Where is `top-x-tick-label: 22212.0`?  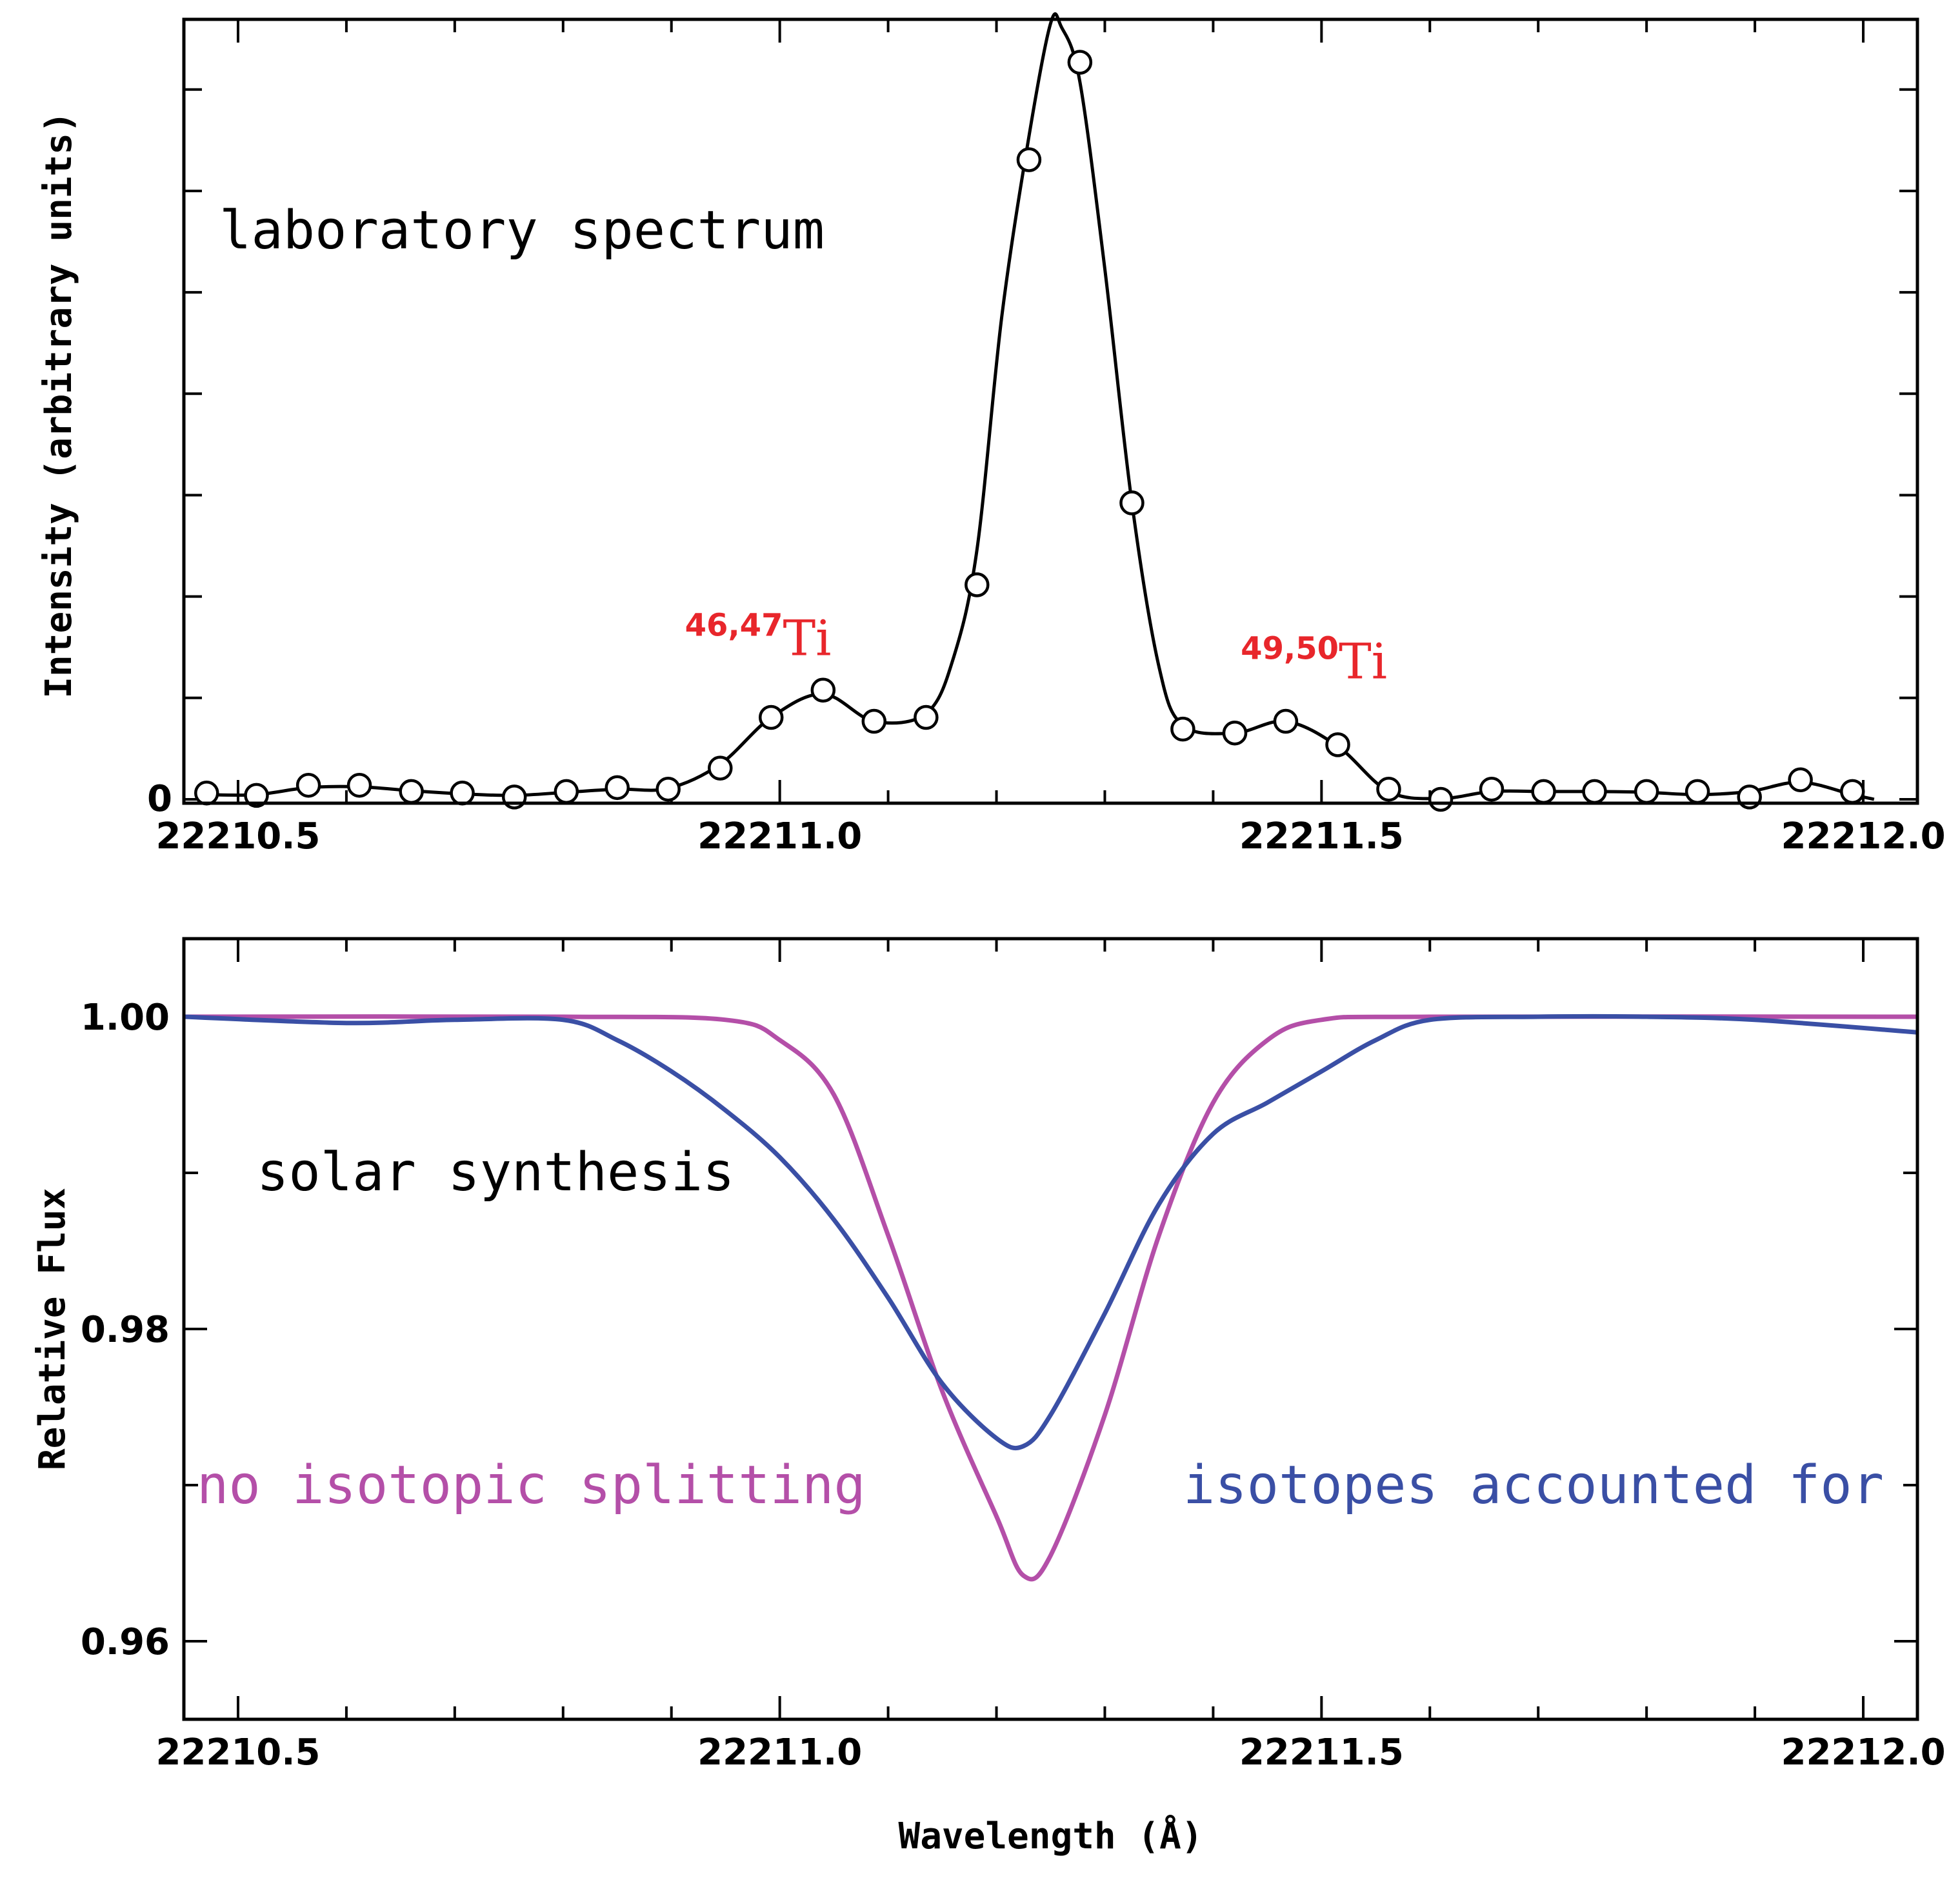 top-x-tick-label: 22212.0 is located at coordinates (1863, 836).